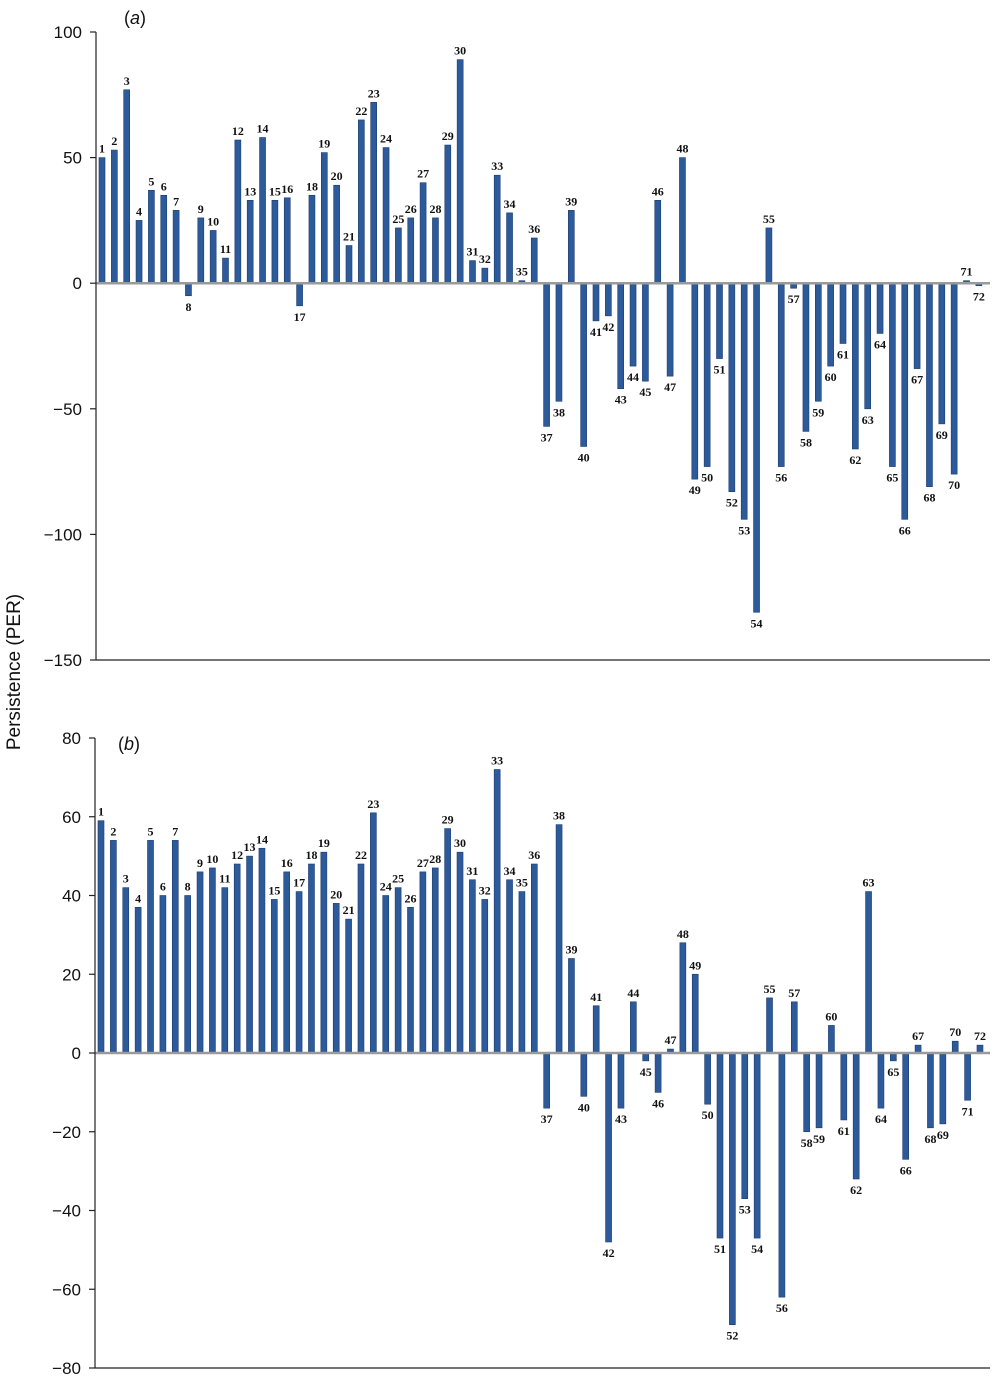  Describe the element at coordinates (955, 1032) in the screenshot. I see `panel-b-bar-label-70: 70` at that location.